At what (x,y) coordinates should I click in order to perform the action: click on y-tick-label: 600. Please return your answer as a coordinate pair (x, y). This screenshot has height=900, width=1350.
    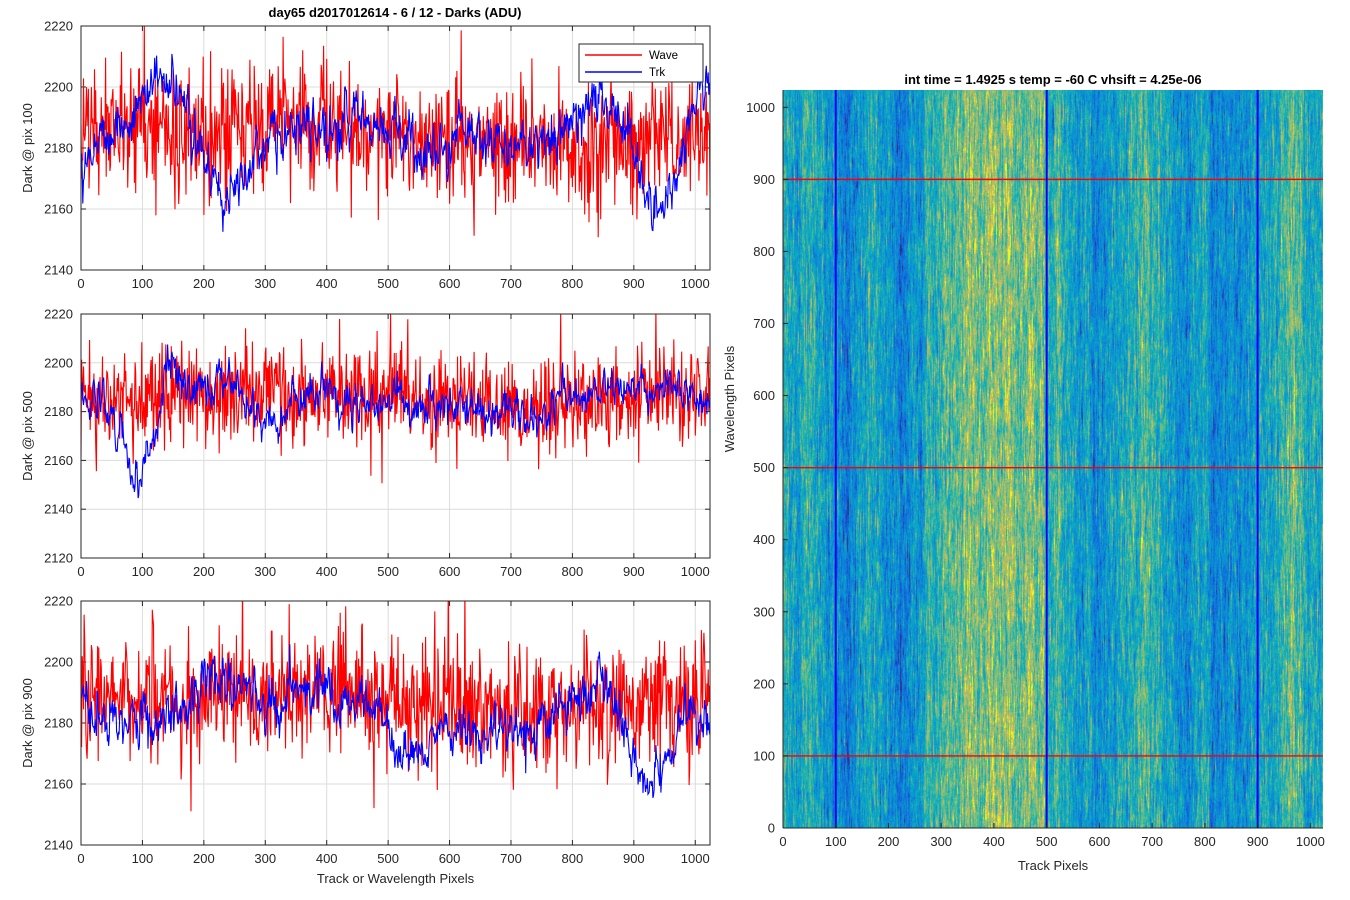
    Looking at the image, I should click on (764, 395).